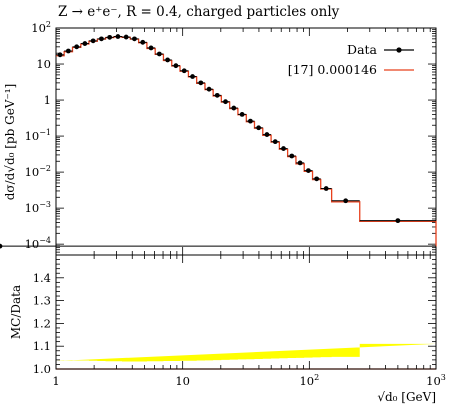 The height and width of the screenshot is (407, 450). Describe the element at coordinates (249, 380) in the screenshot. I see `x-tick-labels: 1 10 10² 10³` at that location.